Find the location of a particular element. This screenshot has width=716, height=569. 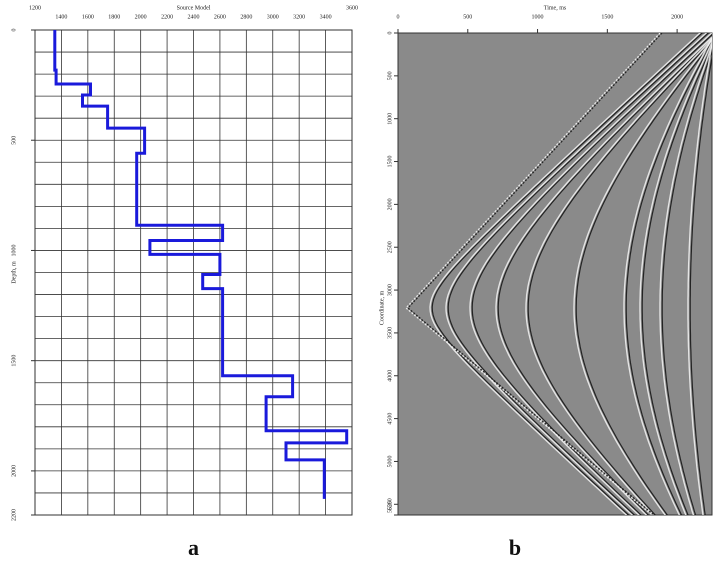

x-tick-label: 500 is located at coordinates (467, 17).